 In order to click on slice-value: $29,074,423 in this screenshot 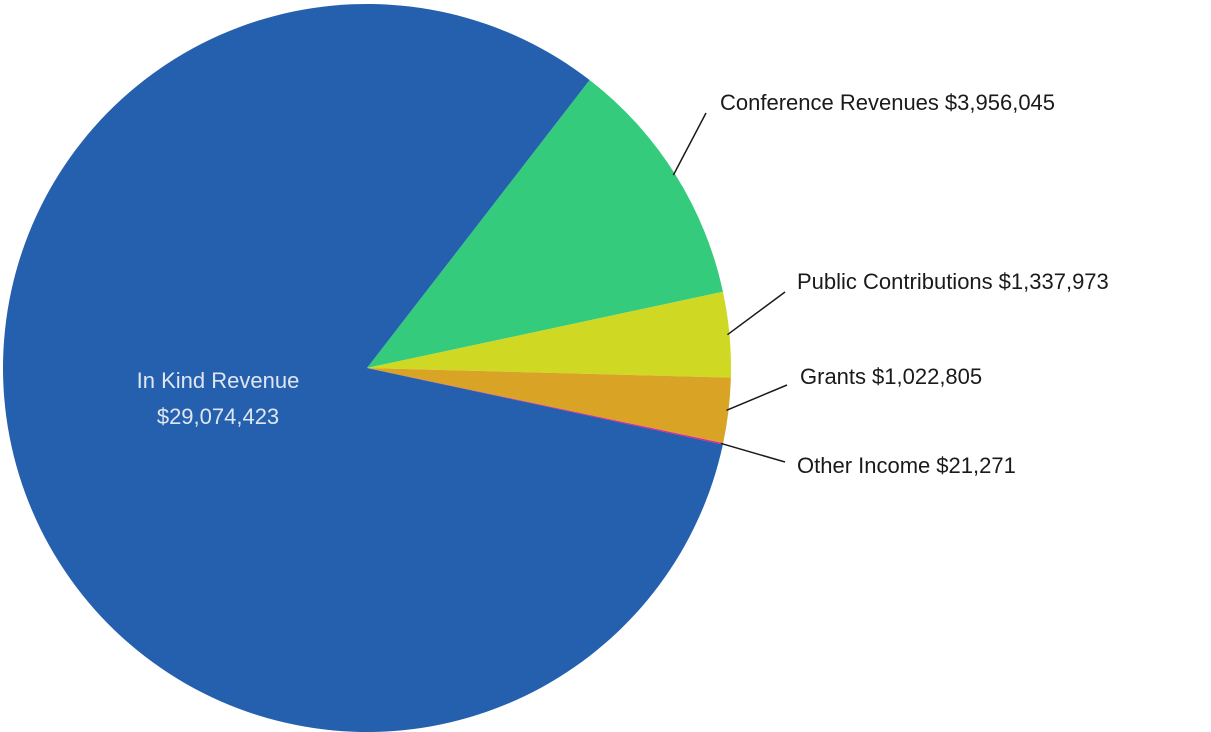, I will do `click(218, 416)`.